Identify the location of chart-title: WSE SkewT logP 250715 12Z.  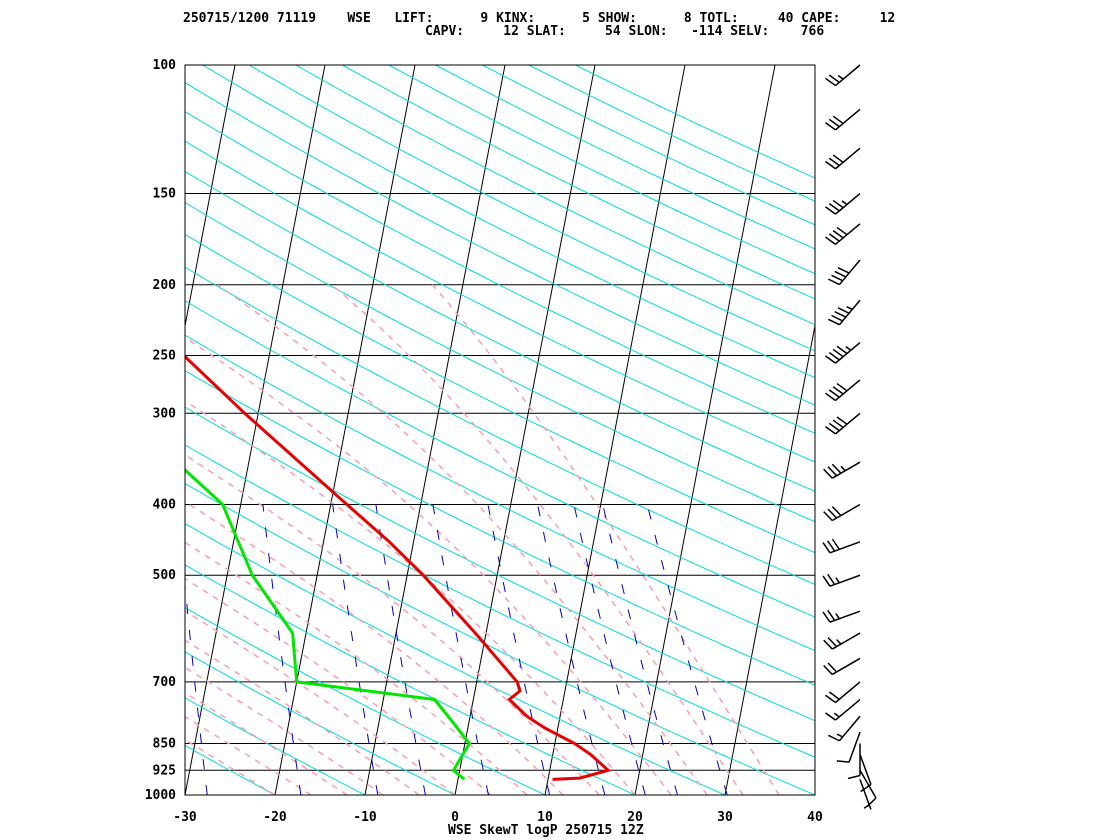
(546, 830).